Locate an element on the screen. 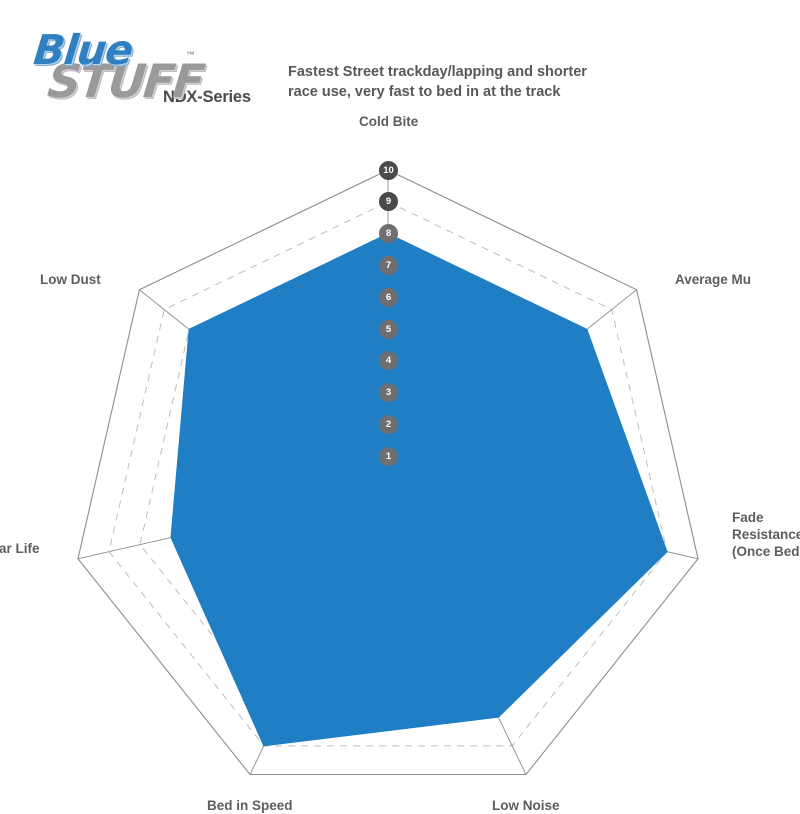 This screenshot has width=800, height=814. axis-label-low-dust: Low Dust is located at coordinates (70, 279).